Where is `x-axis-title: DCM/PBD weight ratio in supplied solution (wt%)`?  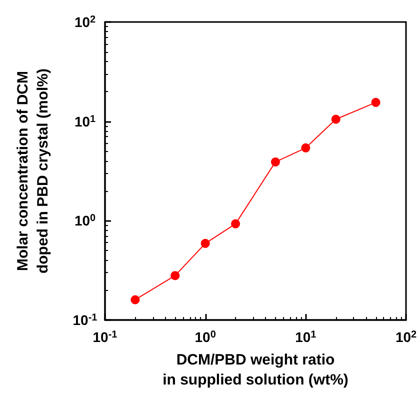
x-axis-title: DCM/PBD weight ratio in supplied solution (wt%) is located at coordinates (255, 370).